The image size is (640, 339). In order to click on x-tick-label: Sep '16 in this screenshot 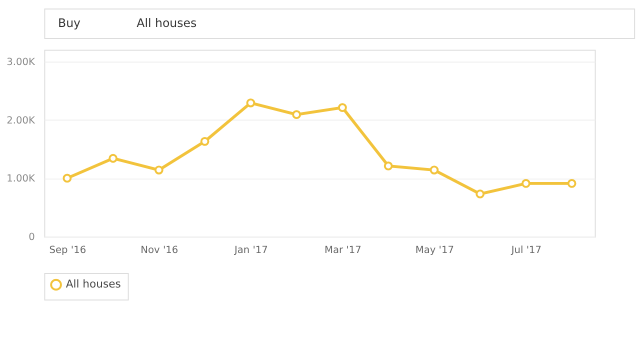, I will do `click(67, 250)`.